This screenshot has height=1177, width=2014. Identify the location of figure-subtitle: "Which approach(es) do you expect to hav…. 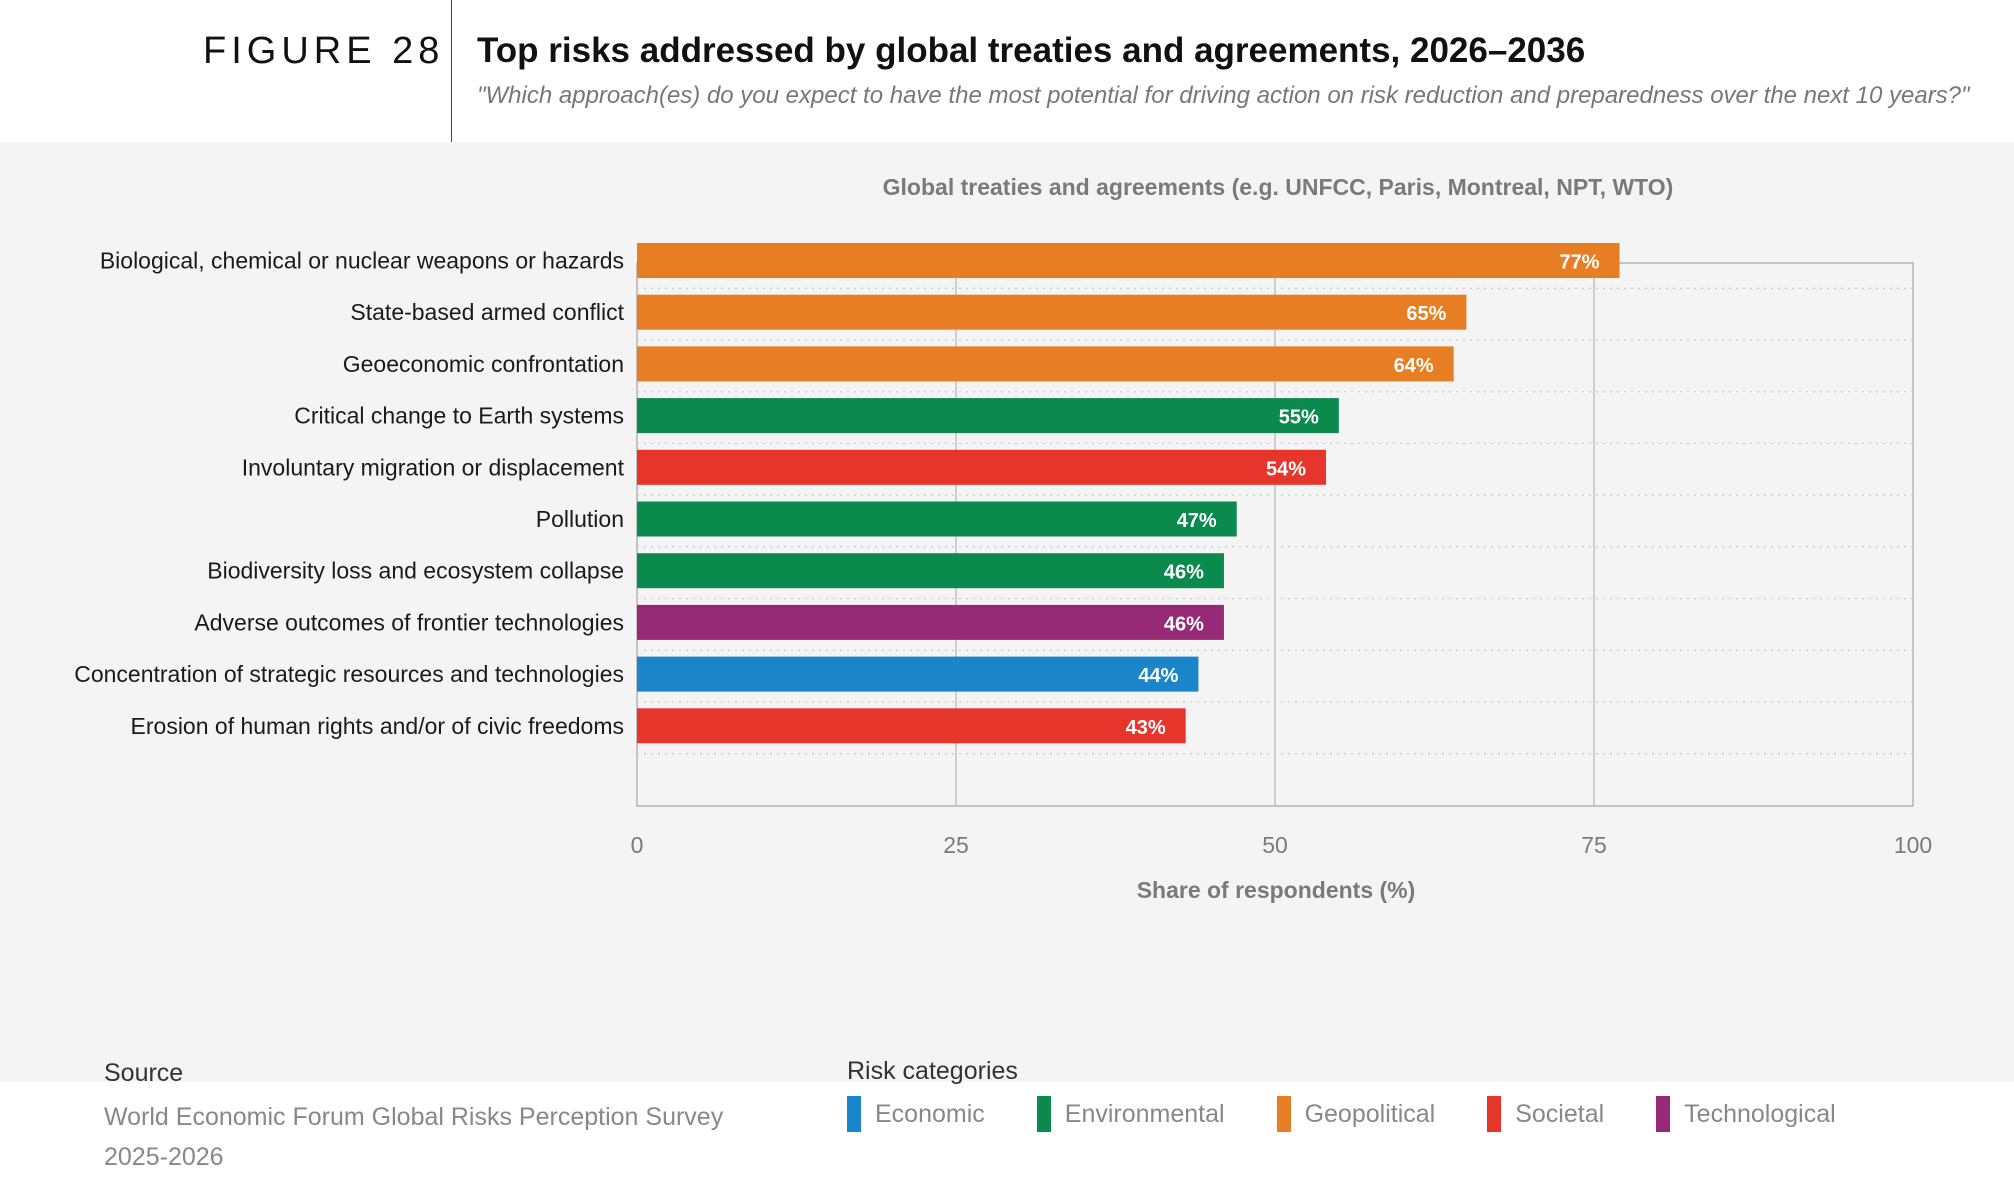
(1223, 95).